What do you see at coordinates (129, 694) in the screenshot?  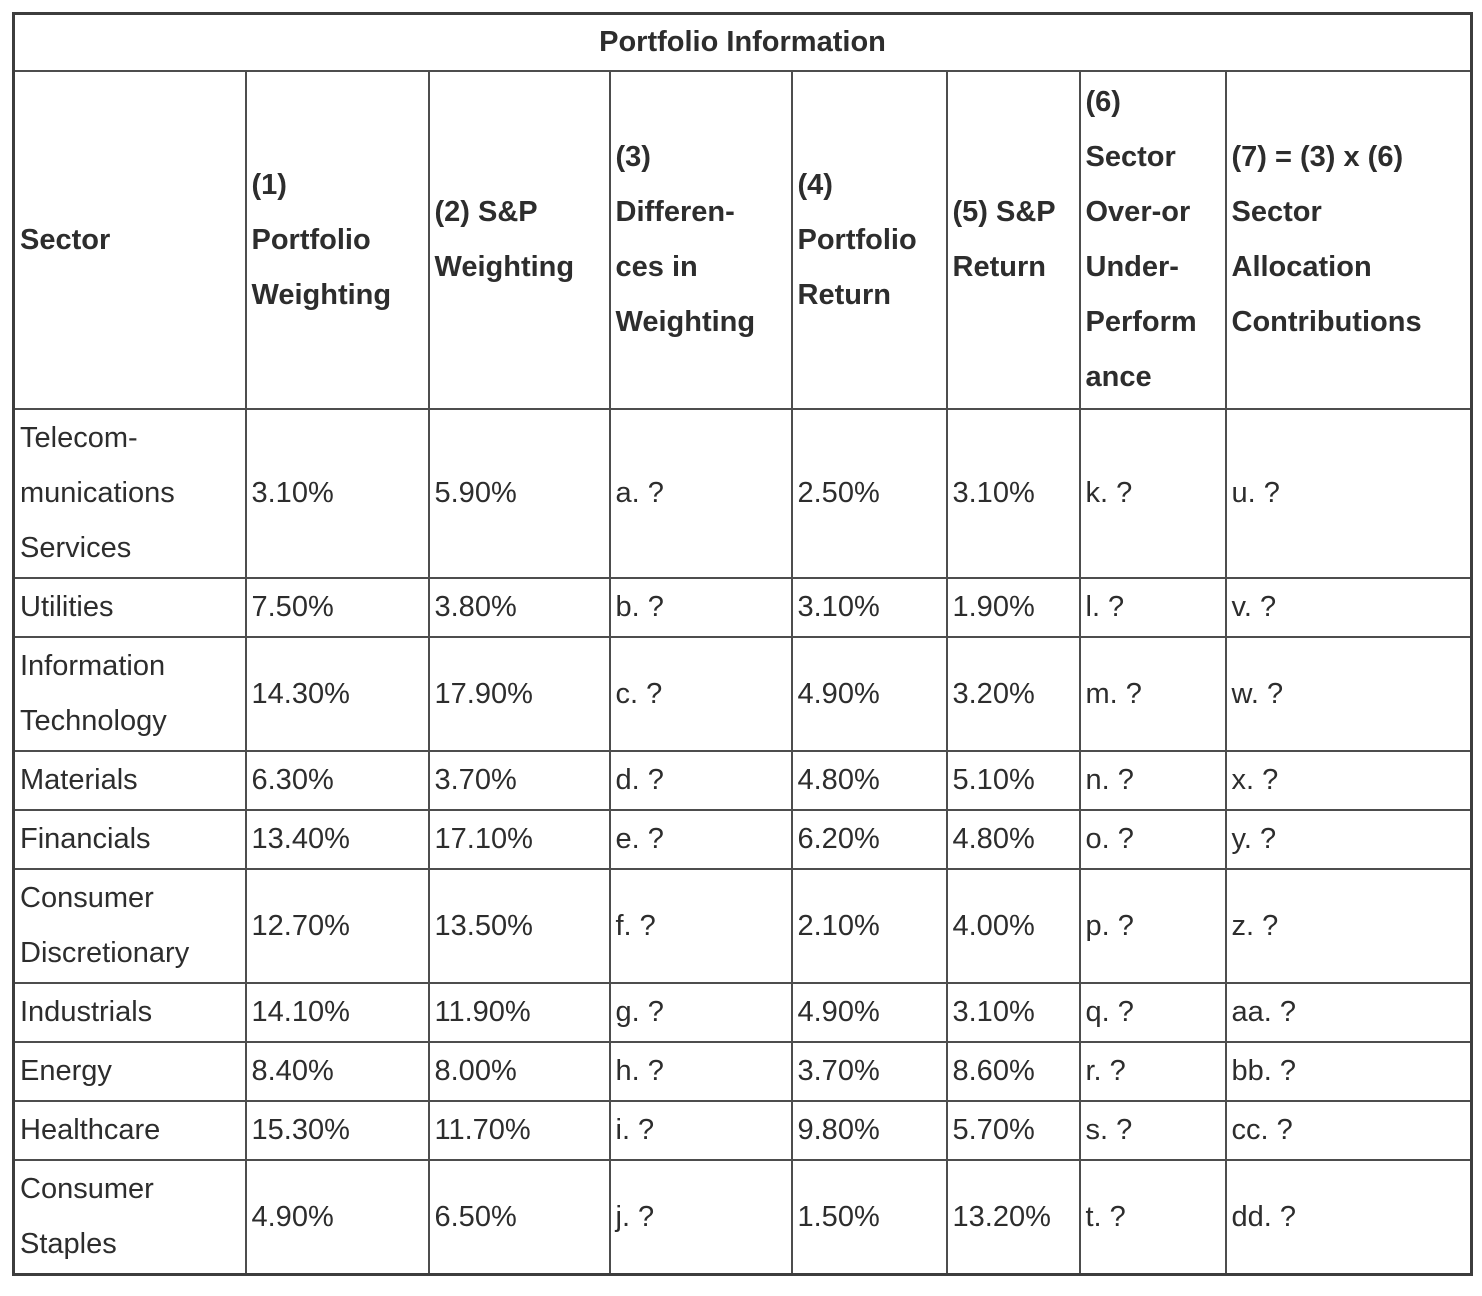 I see `sector-cell: Information Technology` at bounding box center [129, 694].